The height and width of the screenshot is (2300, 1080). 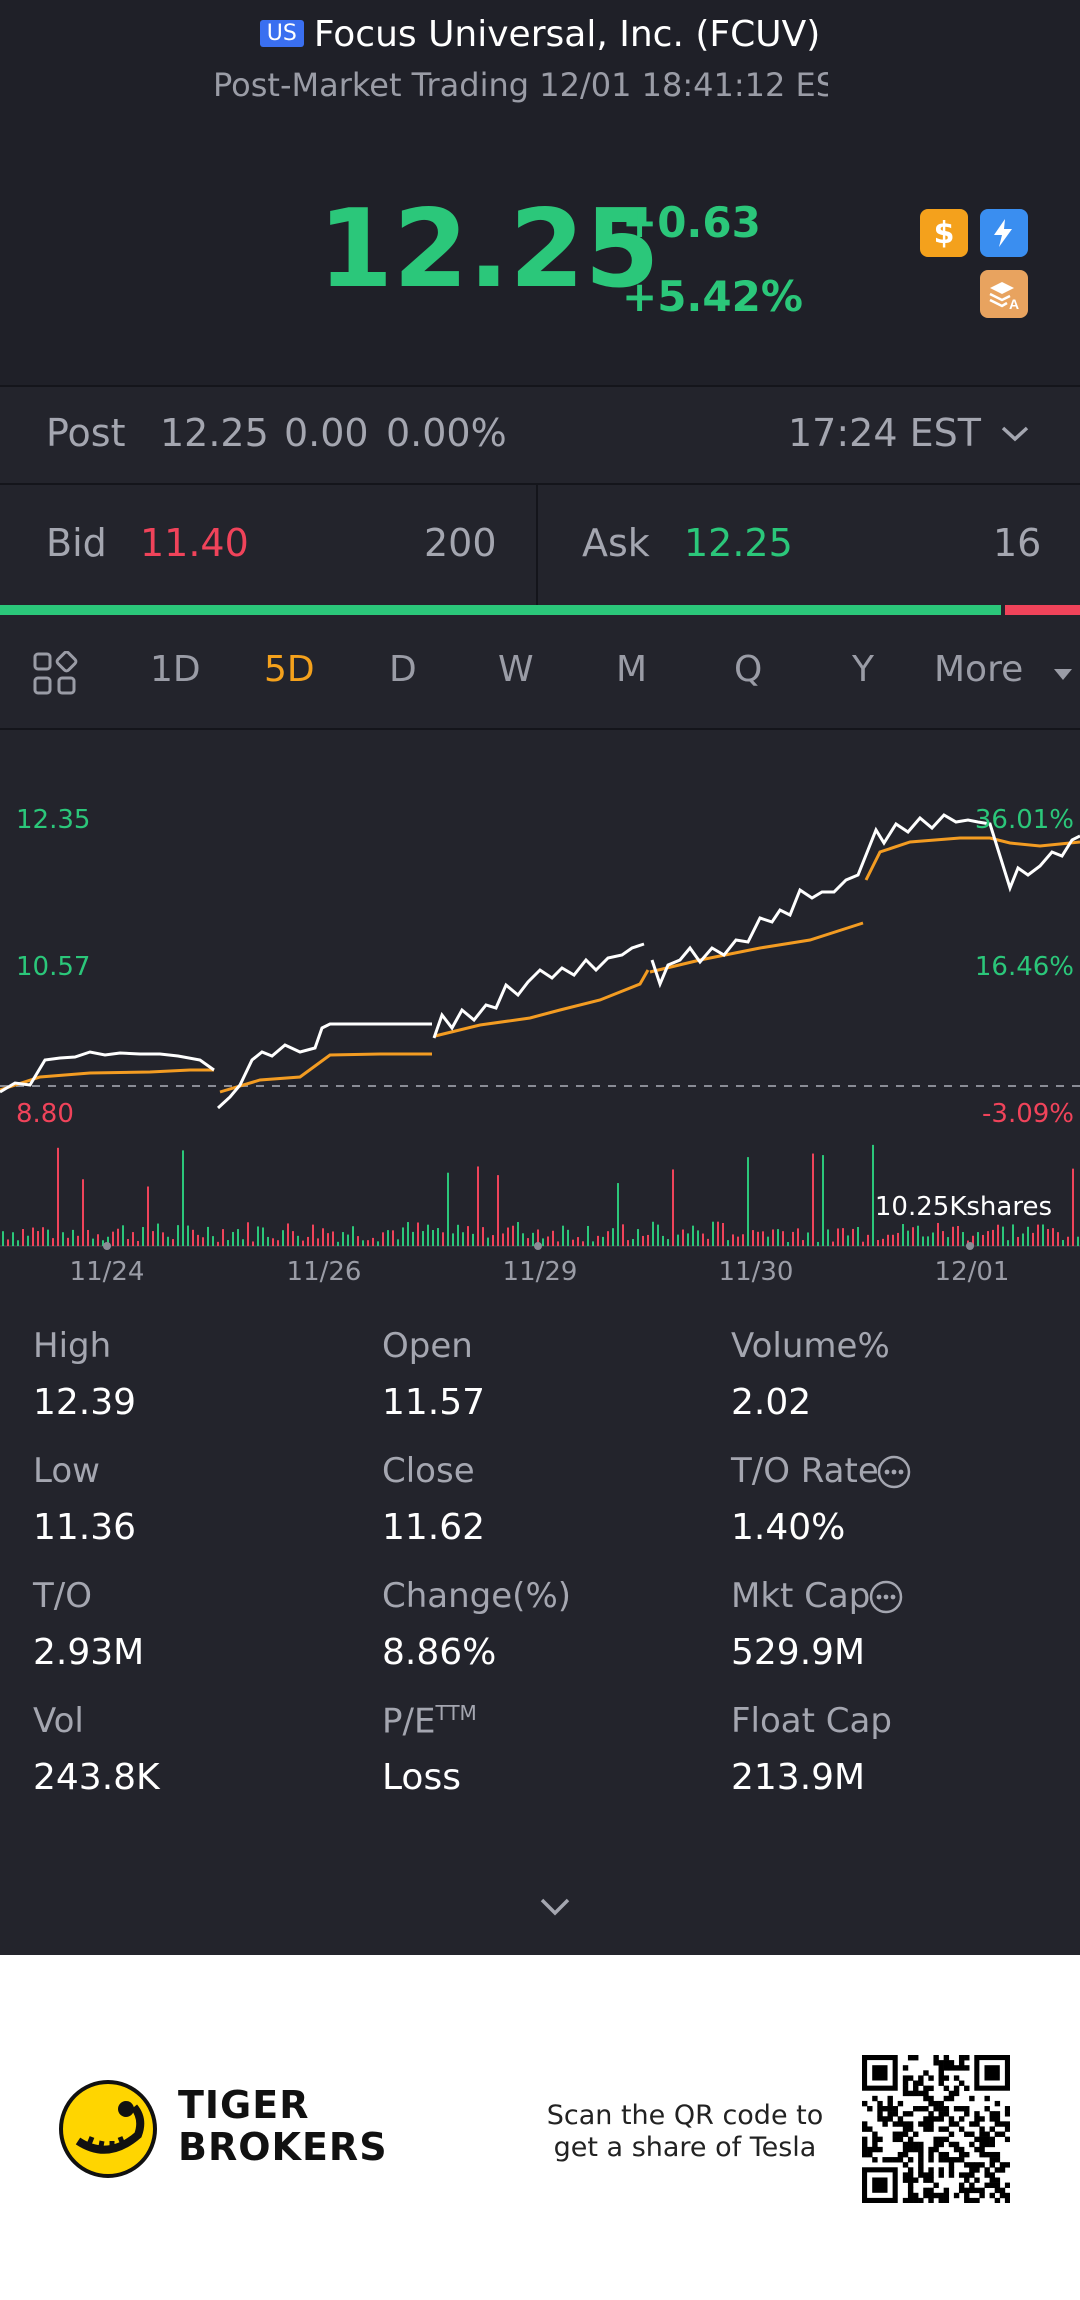 What do you see at coordinates (55, 674) in the screenshot?
I see `chart-layout-icon` at bounding box center [55, 674].